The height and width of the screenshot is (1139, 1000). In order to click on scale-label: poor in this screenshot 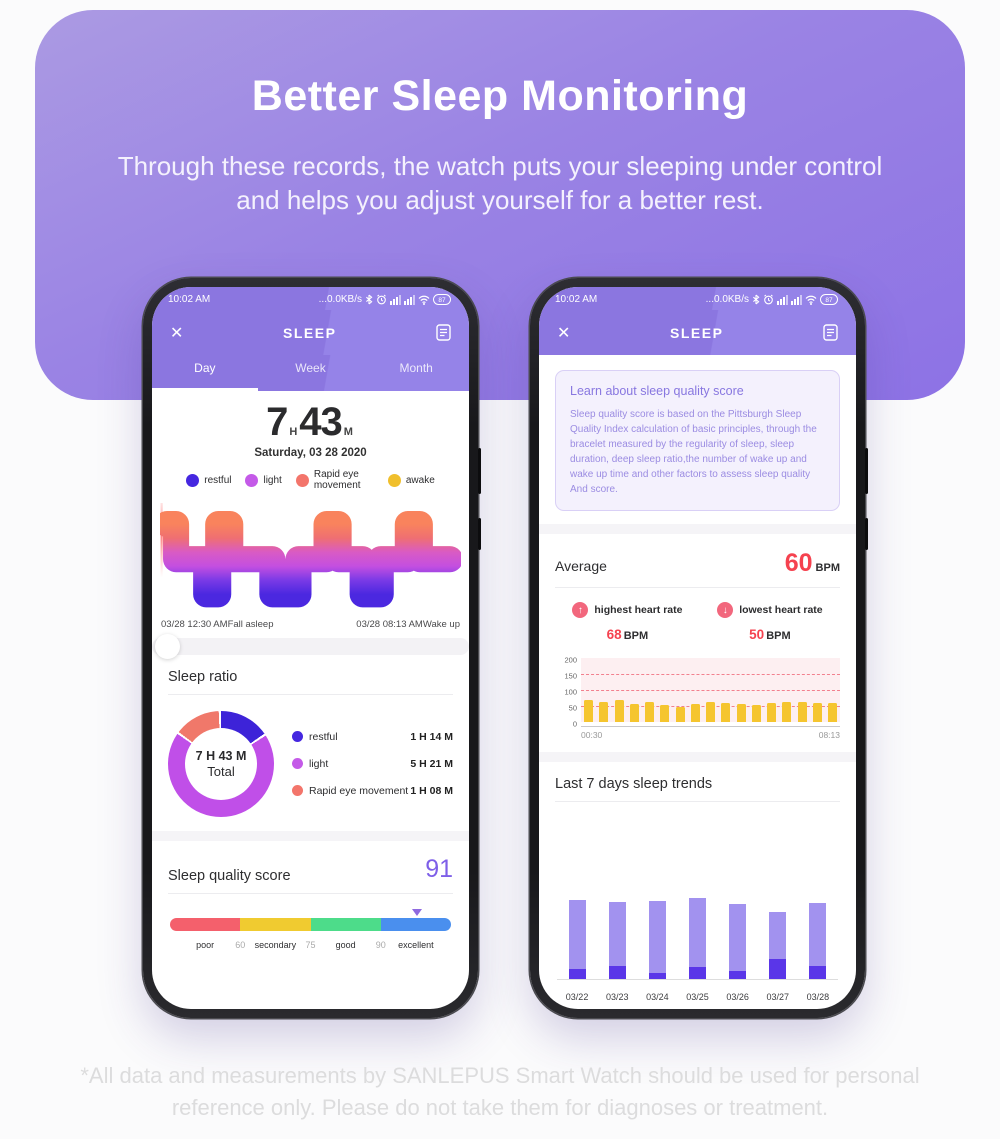, I will do `click(205, 944)`.